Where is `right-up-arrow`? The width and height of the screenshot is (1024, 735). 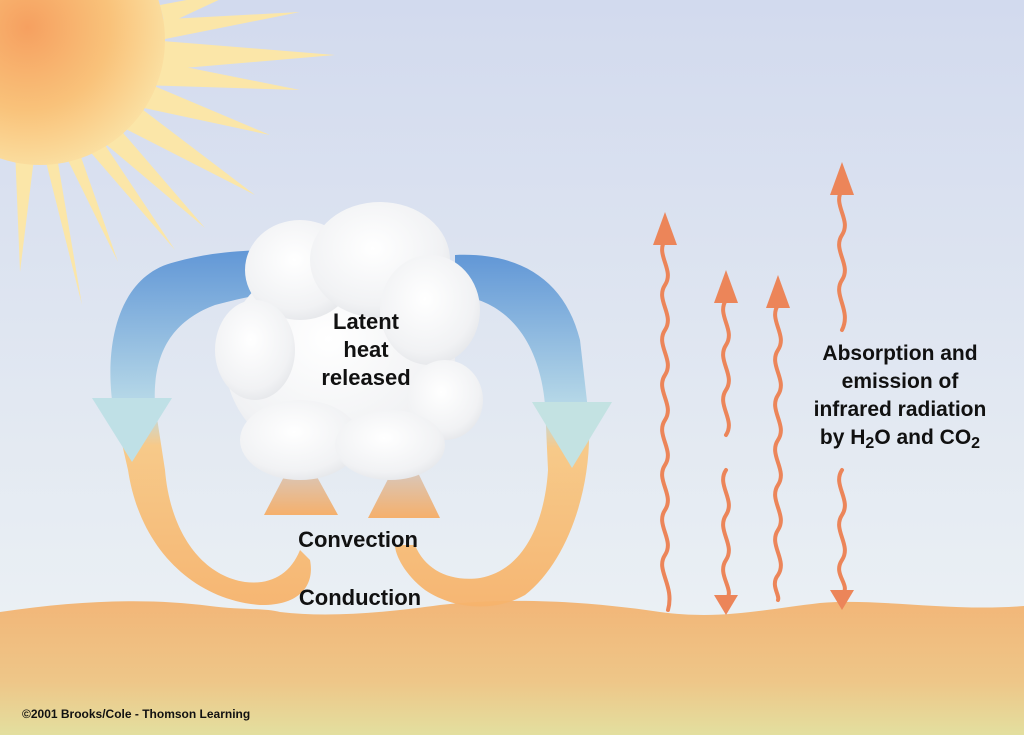
right-up-arrow is located at coordinates (404, 482).